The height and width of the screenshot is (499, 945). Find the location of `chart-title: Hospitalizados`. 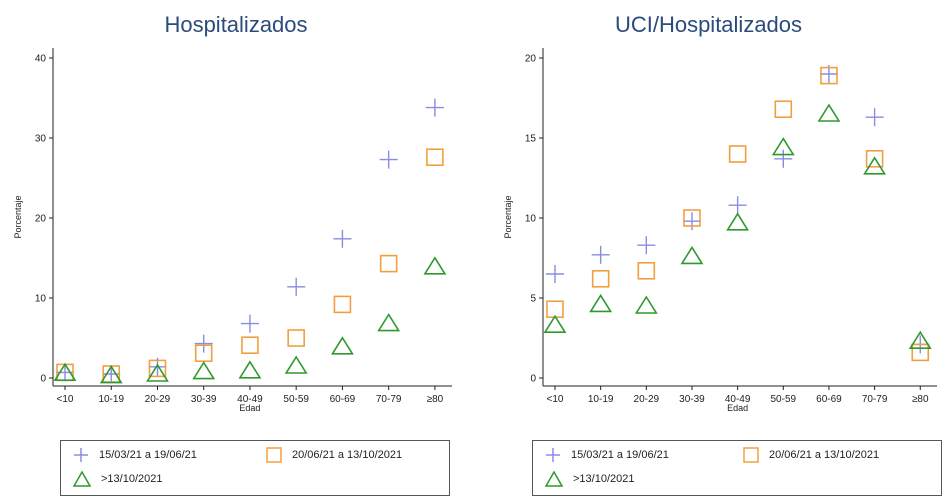

chart-title: Hospitalizados is located at coordinates (236, 24).